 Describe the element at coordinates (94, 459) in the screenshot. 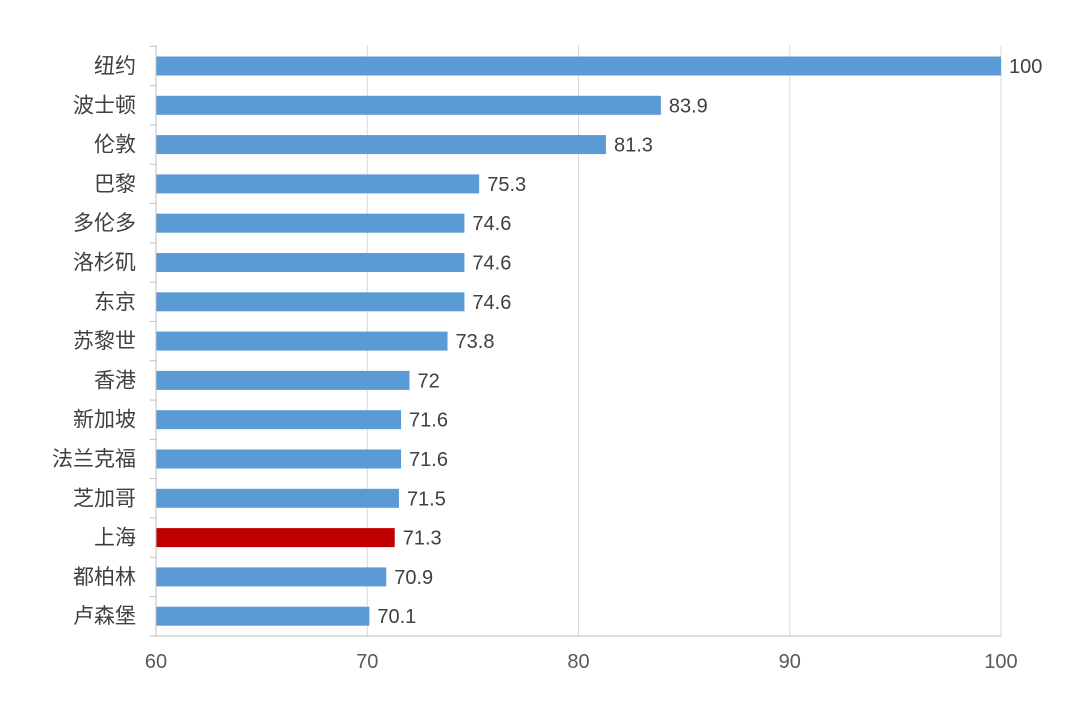

I see `category-label: 法兰克福` at that location.